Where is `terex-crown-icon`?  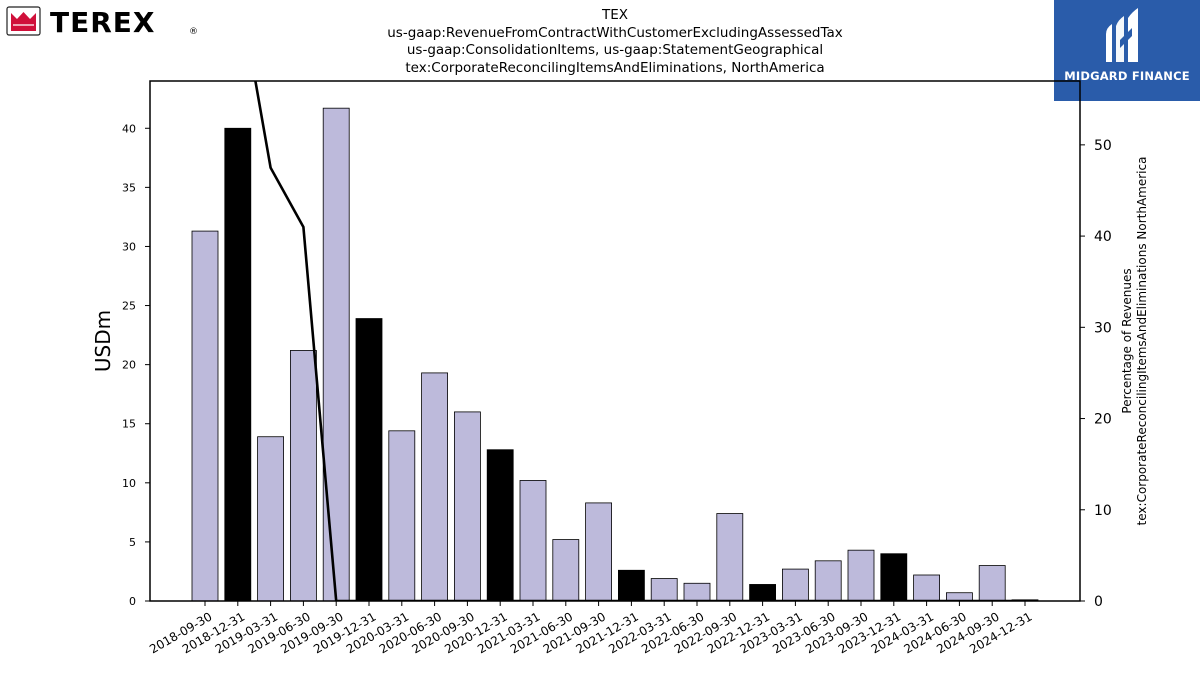
terex-crown-icon is located at coordinates (23, 21).